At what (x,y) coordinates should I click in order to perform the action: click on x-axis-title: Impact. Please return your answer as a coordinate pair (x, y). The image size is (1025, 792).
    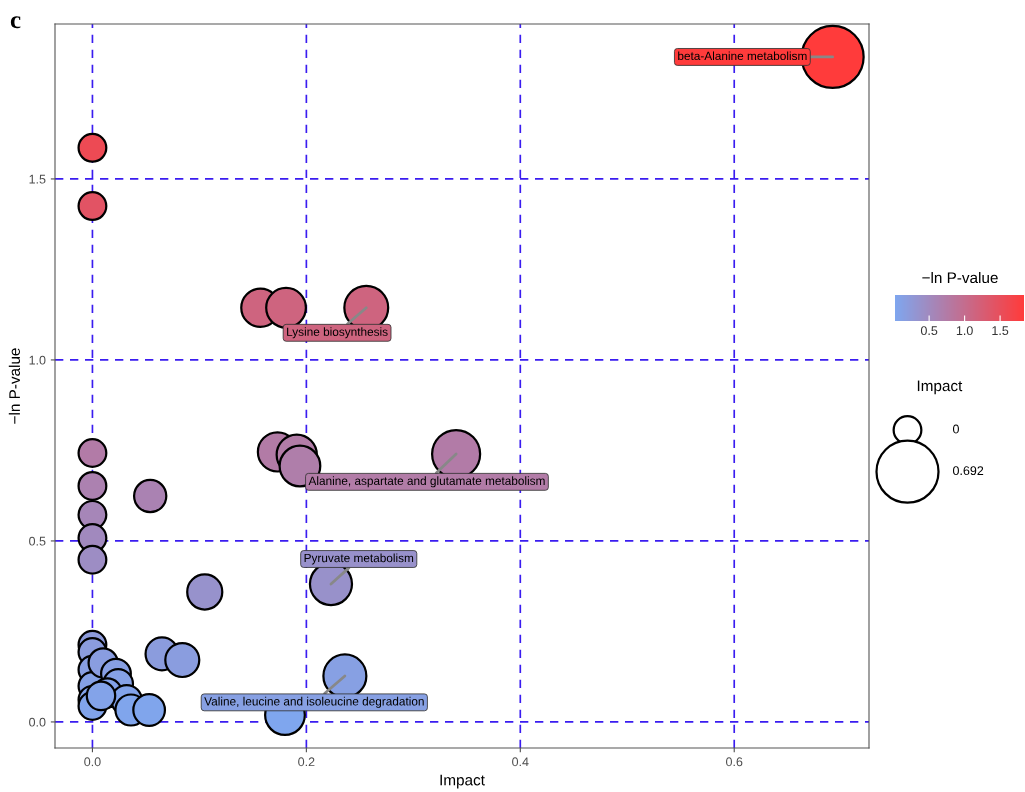
    Looking at the image, I should click on (462, 781).